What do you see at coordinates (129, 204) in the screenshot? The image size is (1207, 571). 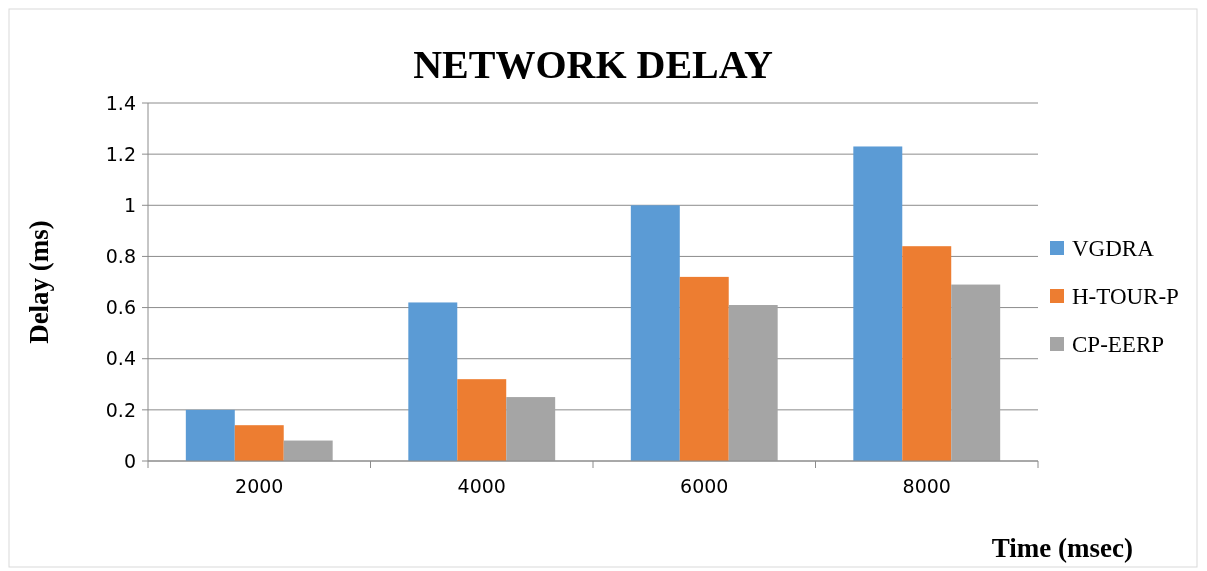 I see `y-tick-label: 1` at bounding box center [129, 204].